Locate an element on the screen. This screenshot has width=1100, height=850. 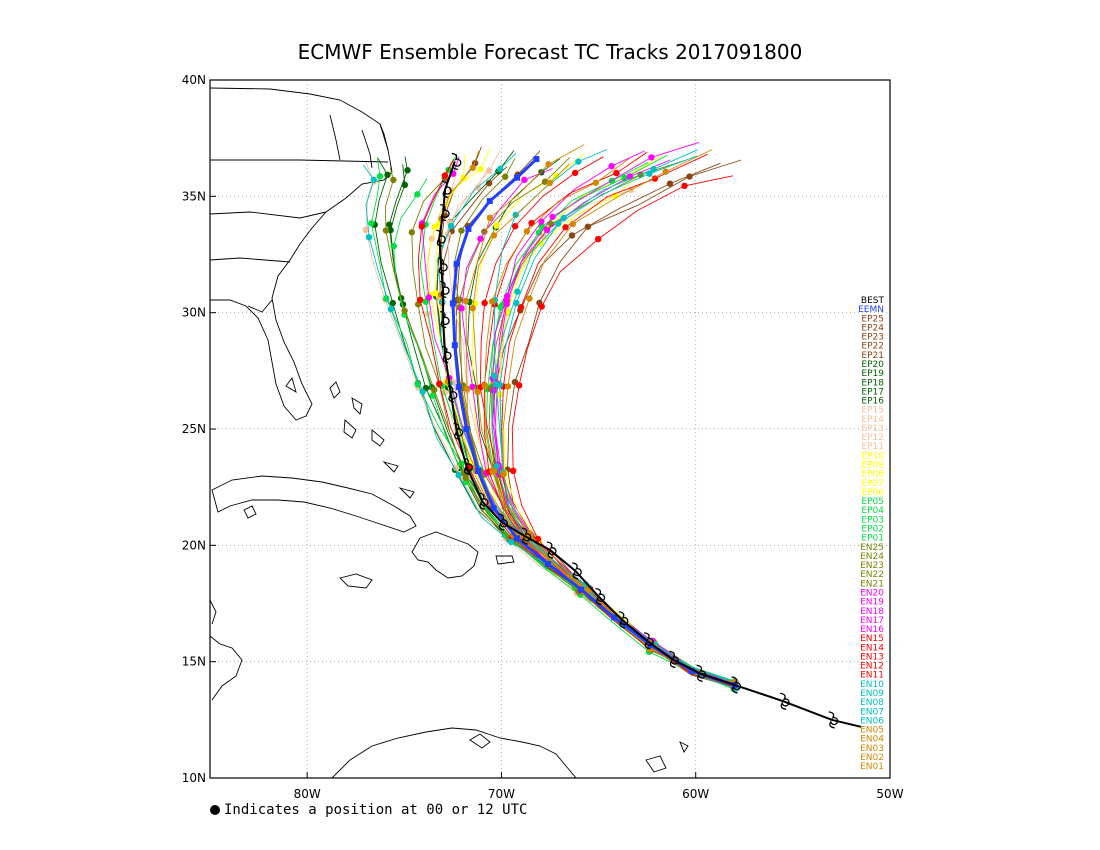
member-track-ep10 is located at coordinates (617, 428).